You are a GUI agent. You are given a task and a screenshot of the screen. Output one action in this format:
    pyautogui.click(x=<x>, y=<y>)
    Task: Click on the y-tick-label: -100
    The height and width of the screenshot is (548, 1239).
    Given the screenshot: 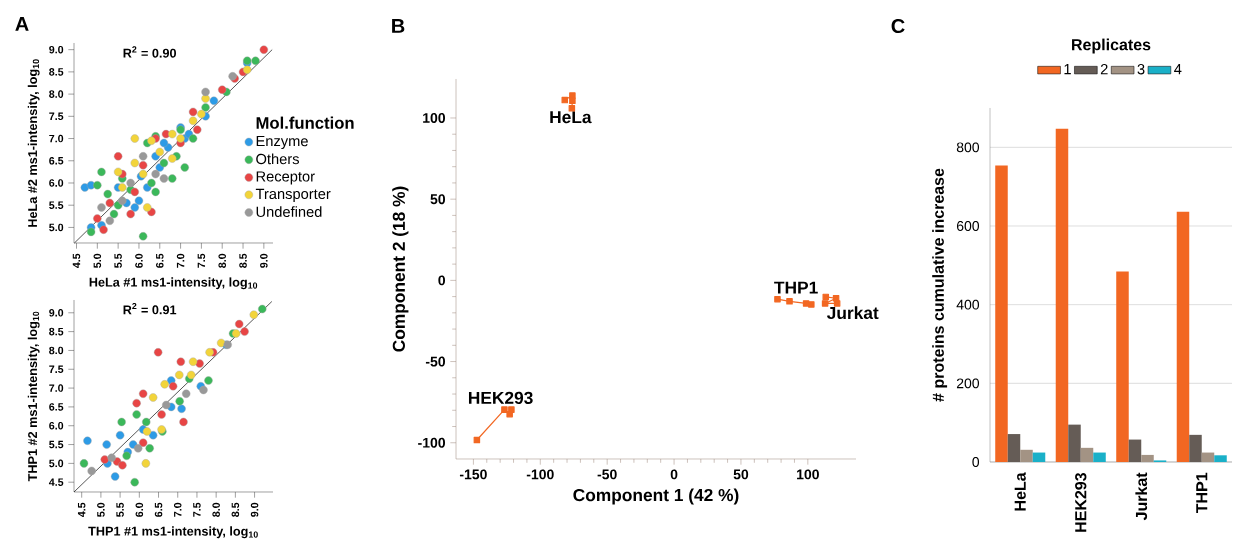 What is the action you would take?
    pyautogui.click(x=432, y=442)
    